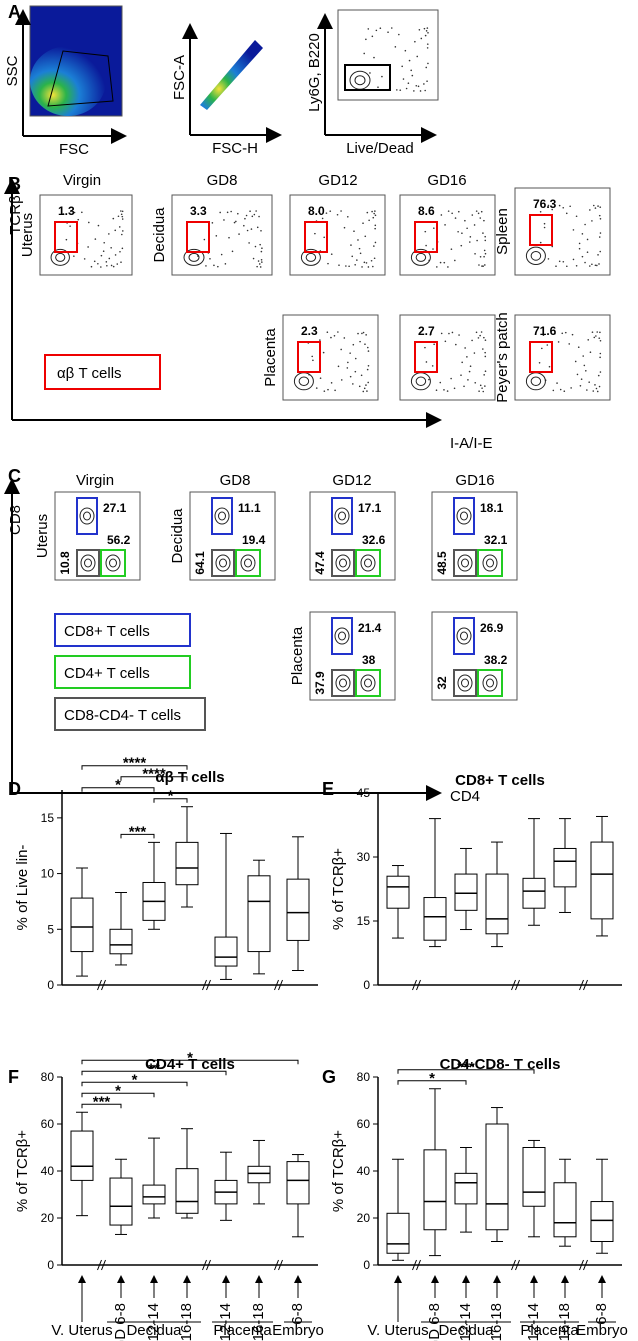 The image size is (638, 1341). Describe the element at coordinates (154, 774) in the screenshot. I see `label: ****` at that location.